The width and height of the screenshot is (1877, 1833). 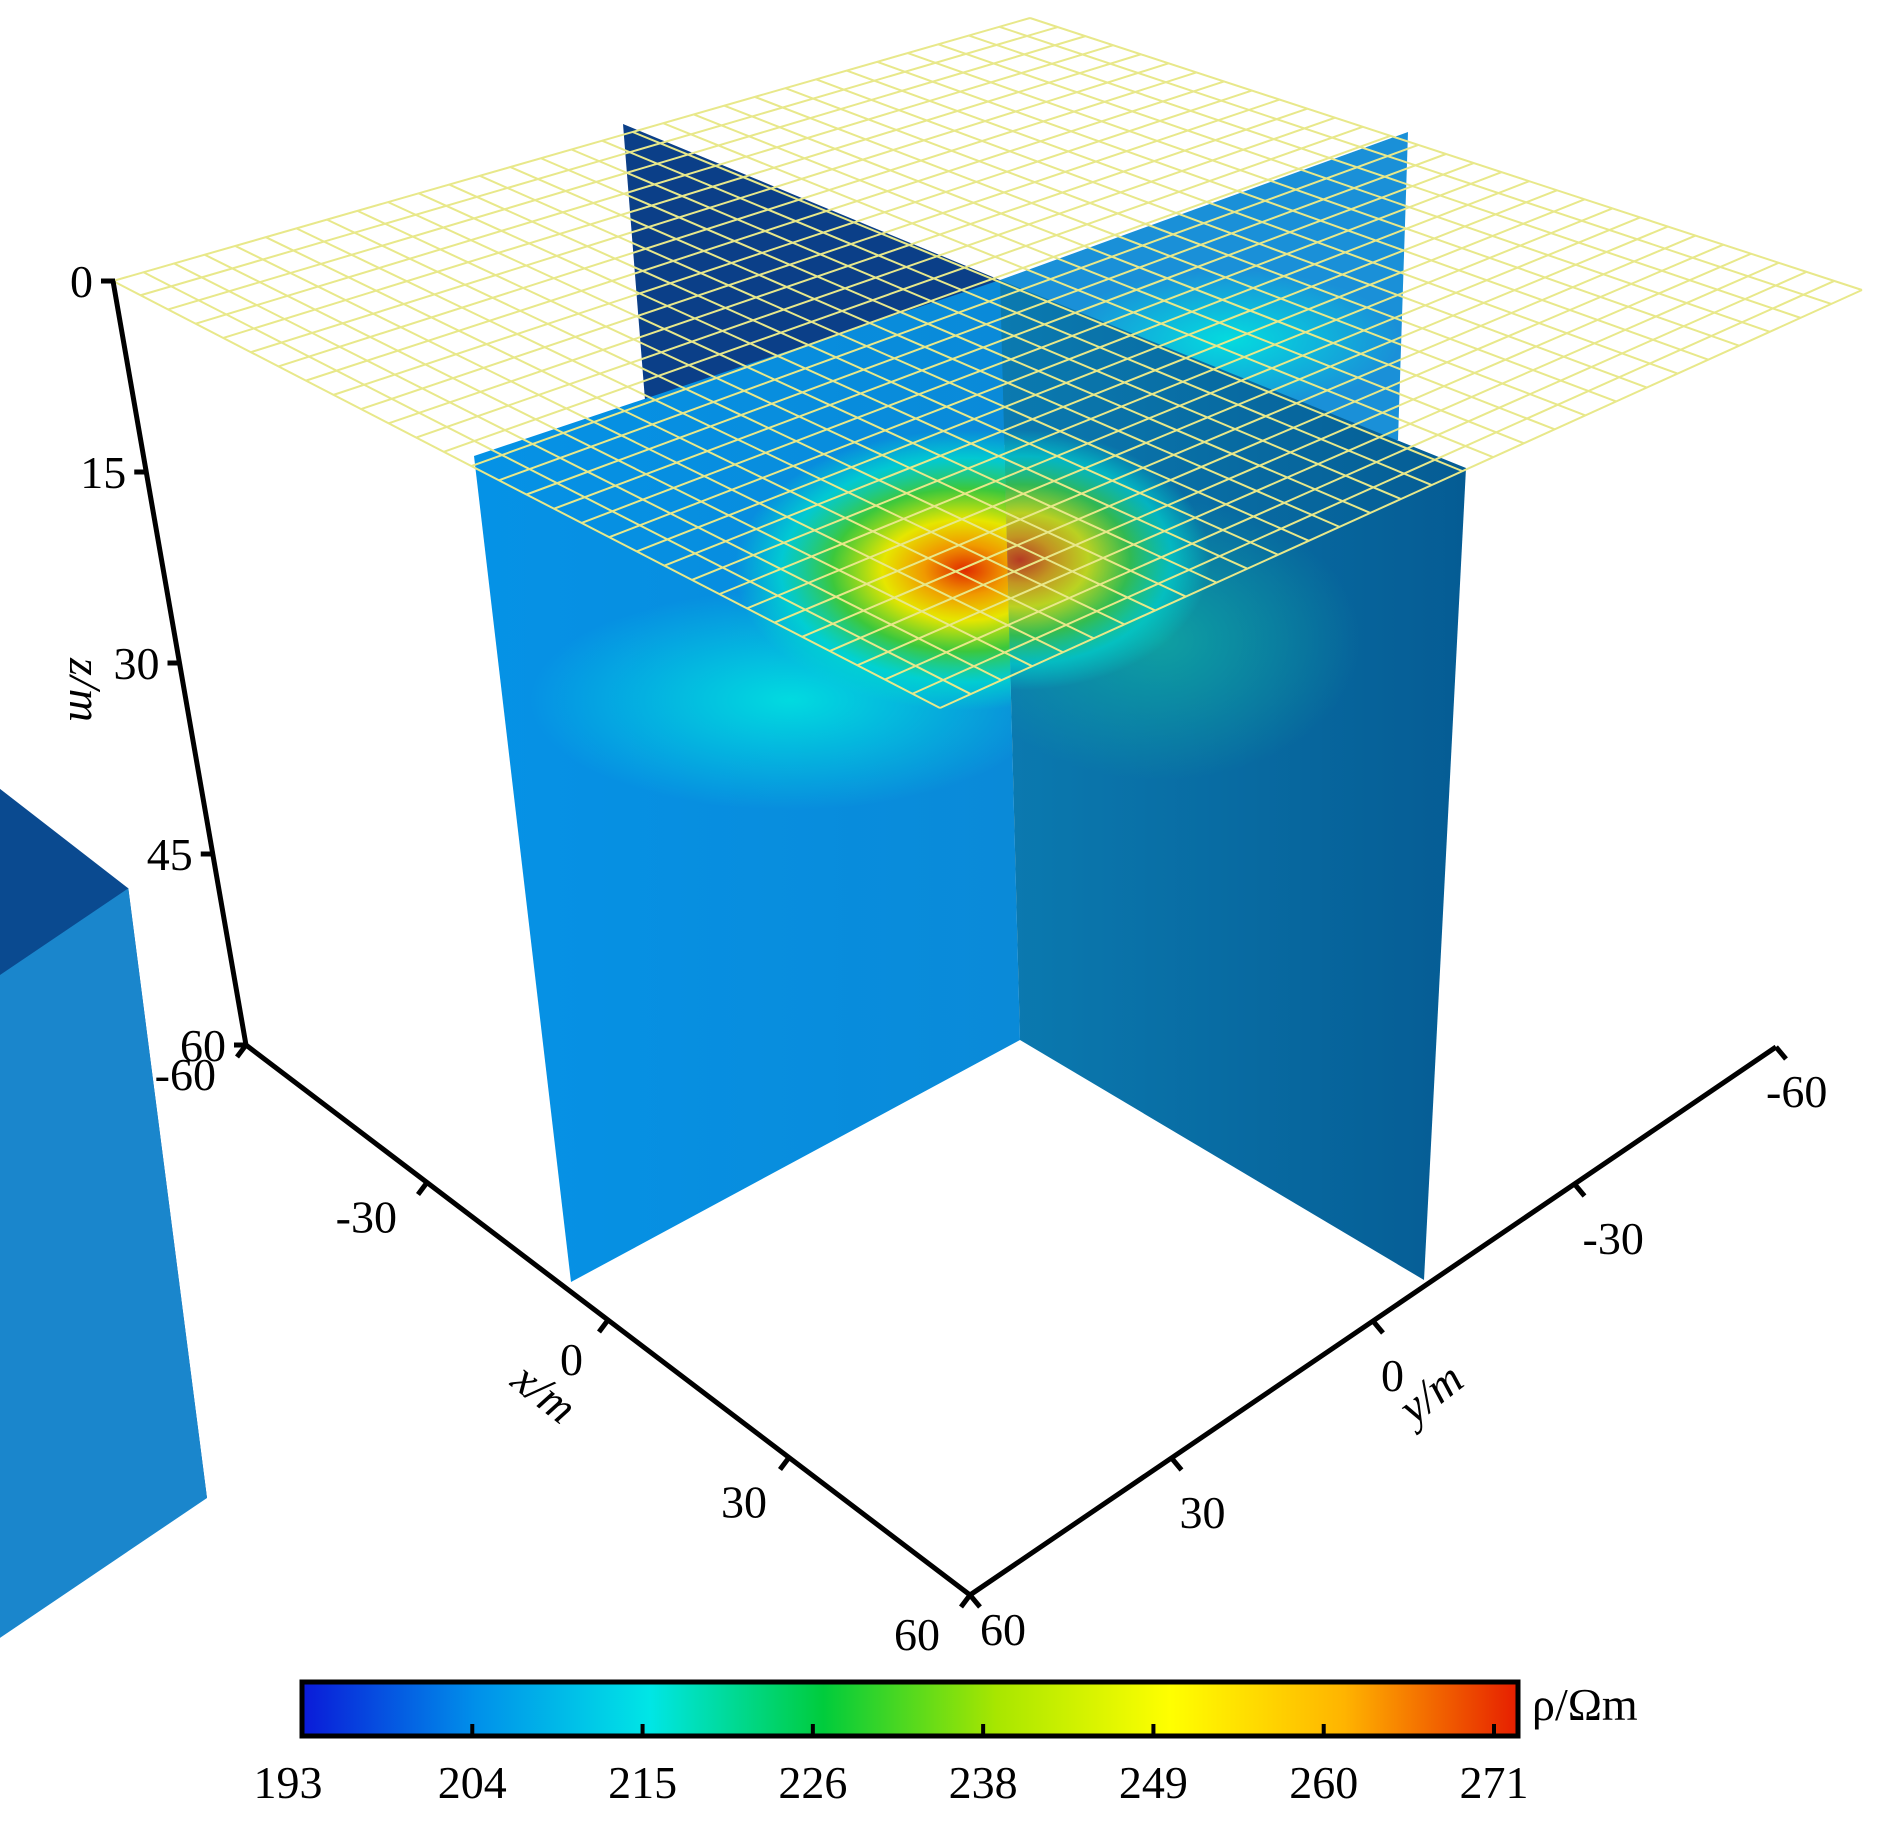 What do you see at coordinates (170, 854) in the screenshot?
I see `z-tick-label: 45` at bounding box center [170, 854].